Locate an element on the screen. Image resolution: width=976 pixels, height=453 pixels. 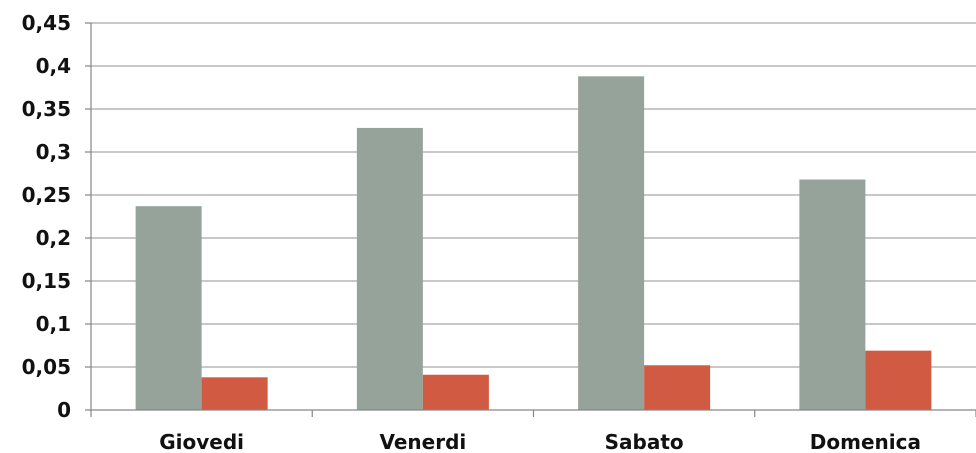
y-tick-label: 0 is located at coordinates (64, 410).